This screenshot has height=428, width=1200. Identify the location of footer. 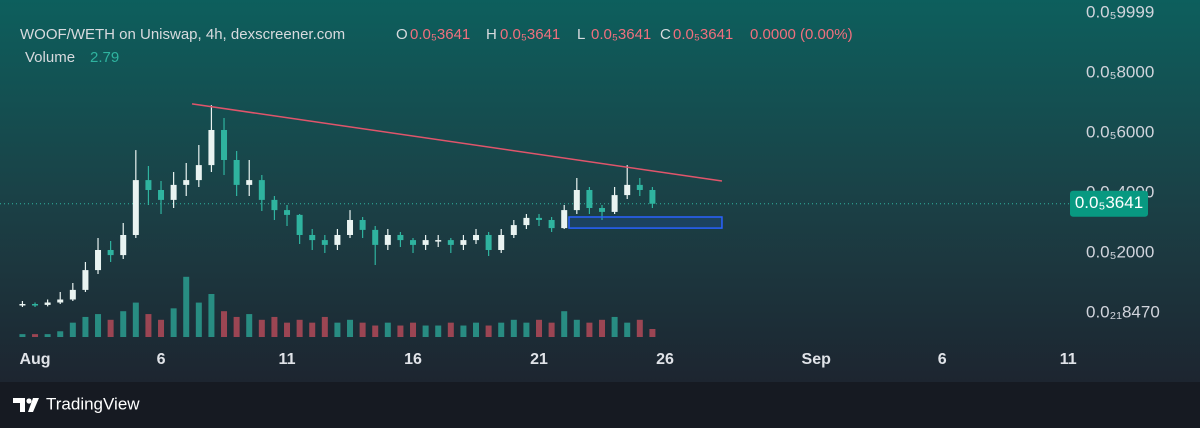
(600, 405).